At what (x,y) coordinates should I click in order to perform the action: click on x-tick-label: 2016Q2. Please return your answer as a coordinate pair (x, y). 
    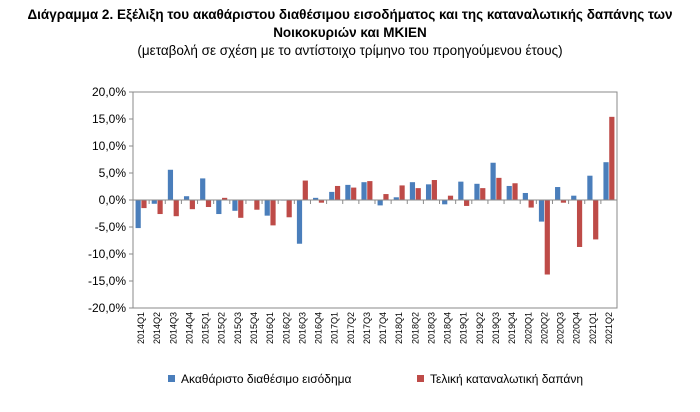
    Looking at the image, I should click on (286, 328).